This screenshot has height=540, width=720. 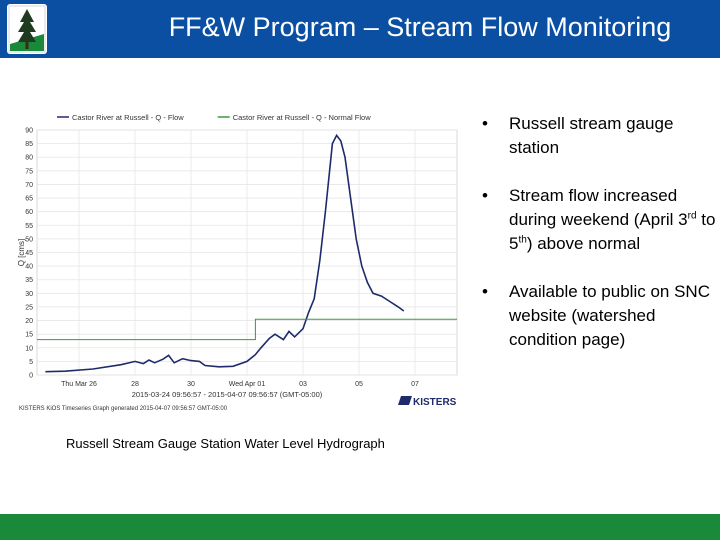 I want to click on y-tick-label: 75, so click(x=29, y=171).